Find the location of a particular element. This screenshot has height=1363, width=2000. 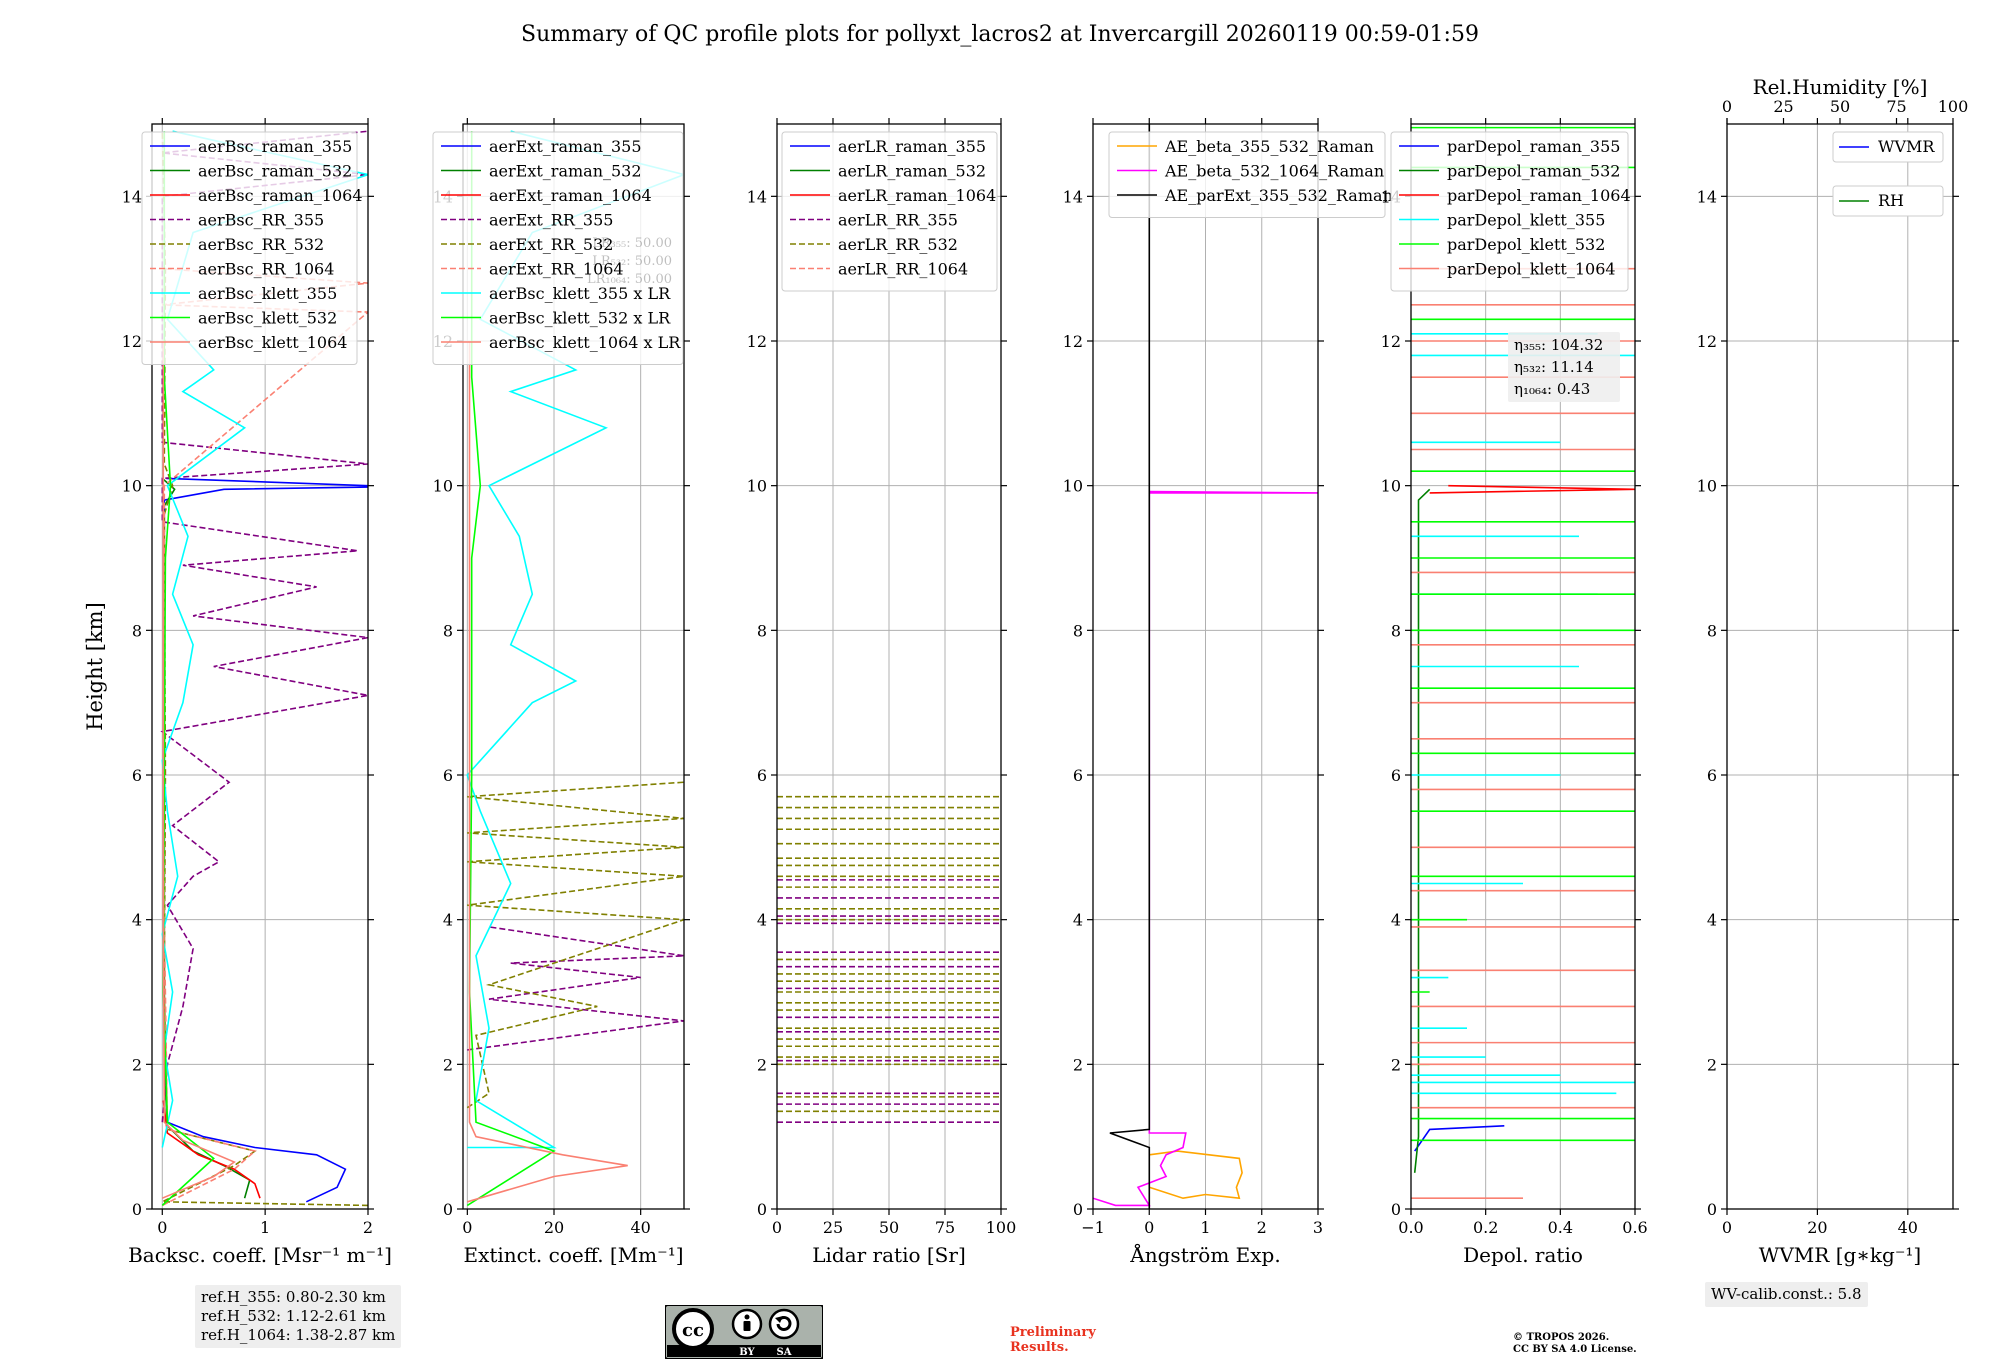

legend-label: AE_beta_355_532_Raman is located at coordinates (1269, 146).